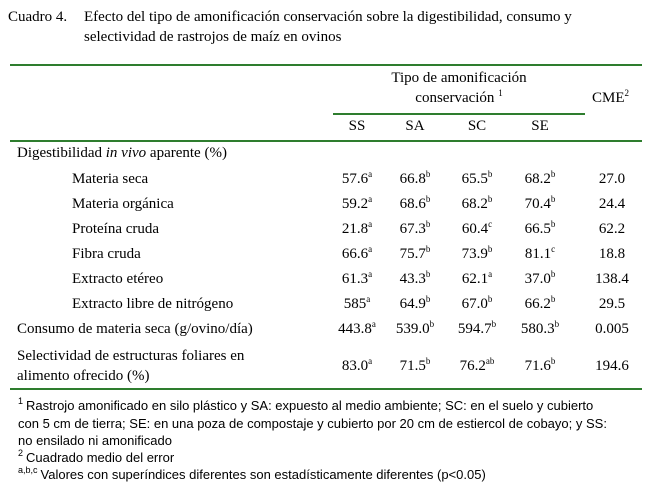  I want to click on top-rule, so click(326, 65).